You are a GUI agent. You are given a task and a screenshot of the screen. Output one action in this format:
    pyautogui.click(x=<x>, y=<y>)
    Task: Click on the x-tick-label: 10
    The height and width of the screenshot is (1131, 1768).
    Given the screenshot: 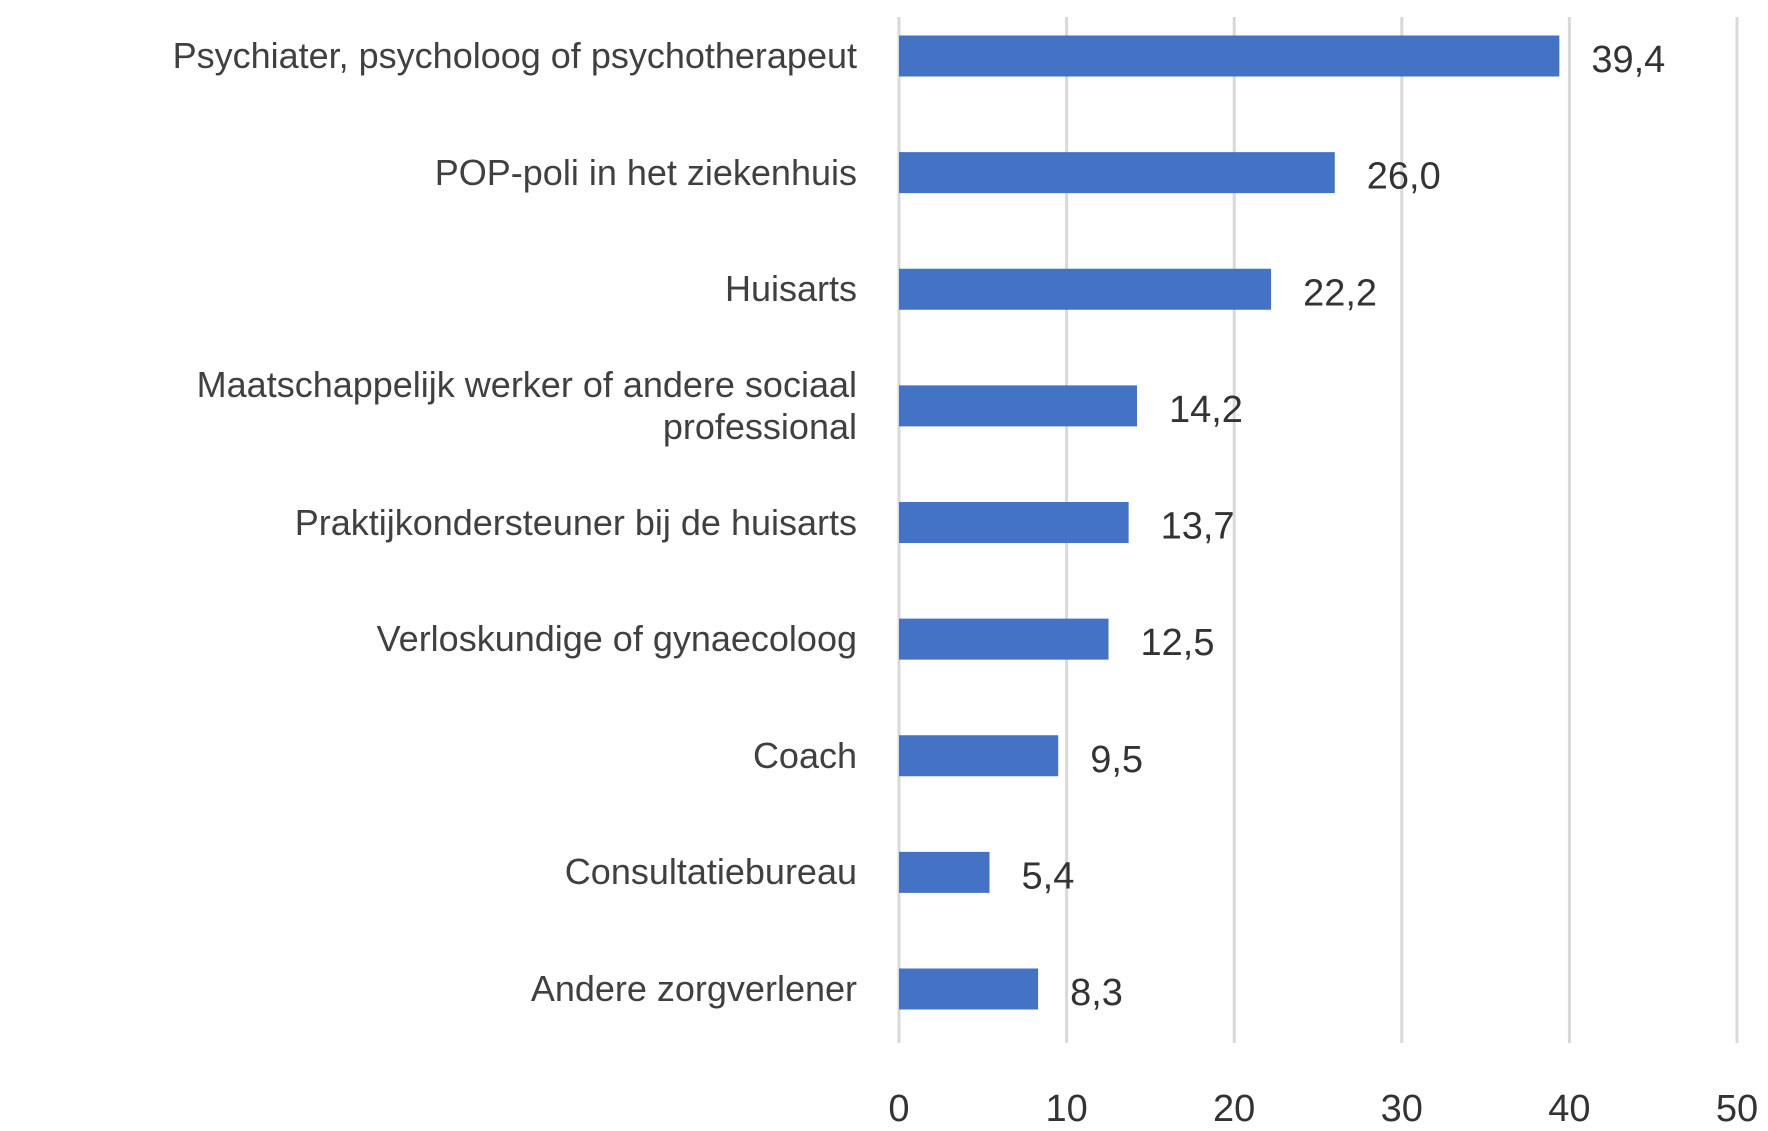 What is the action you would take?
    pyautogui.click(x=1066, y=1109)
    